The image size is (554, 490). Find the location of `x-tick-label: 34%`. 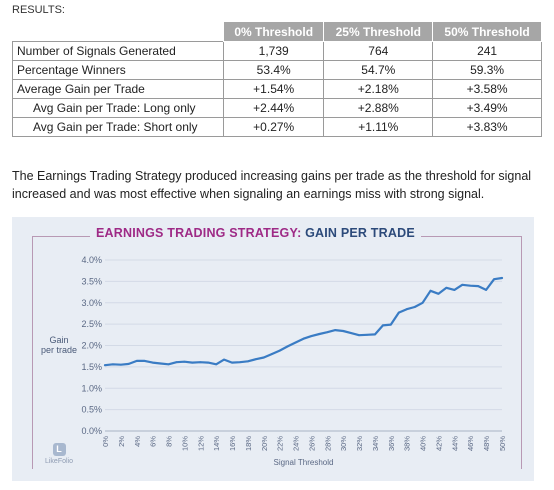

x-tick-label: 34% is located at coordinates (375, 443).